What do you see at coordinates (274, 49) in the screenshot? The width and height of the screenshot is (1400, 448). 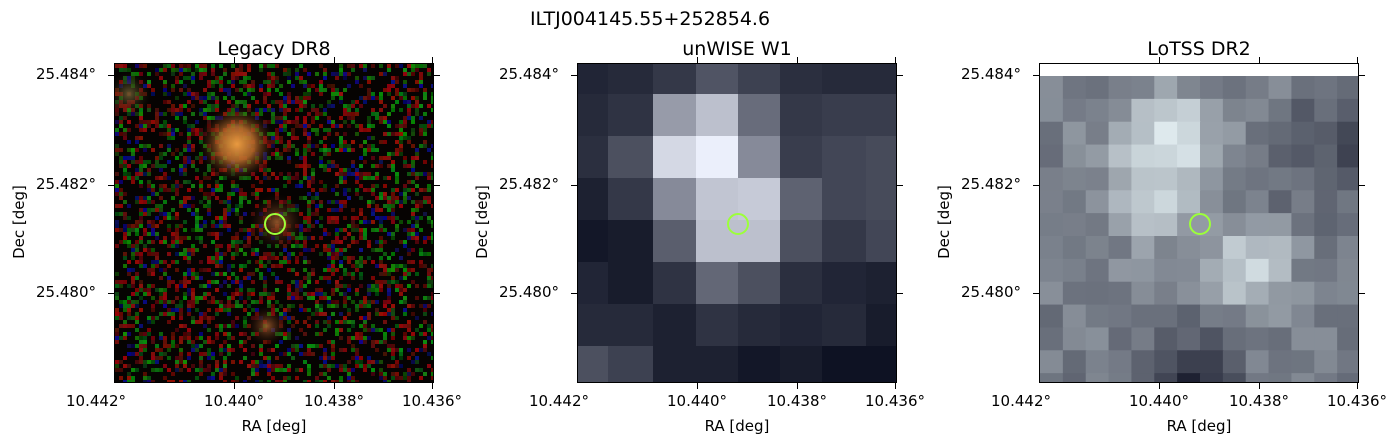 I see `panel-title-legacy: Legacy DR8` at bounding box center [274, 49].